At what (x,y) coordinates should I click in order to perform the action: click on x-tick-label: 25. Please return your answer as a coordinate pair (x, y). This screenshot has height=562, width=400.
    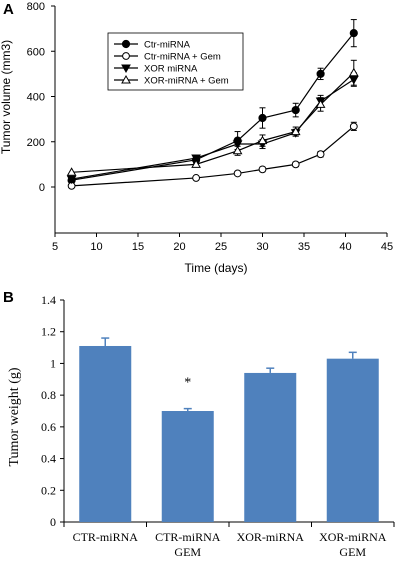
    Looking at the image, I should click on (221, 247).